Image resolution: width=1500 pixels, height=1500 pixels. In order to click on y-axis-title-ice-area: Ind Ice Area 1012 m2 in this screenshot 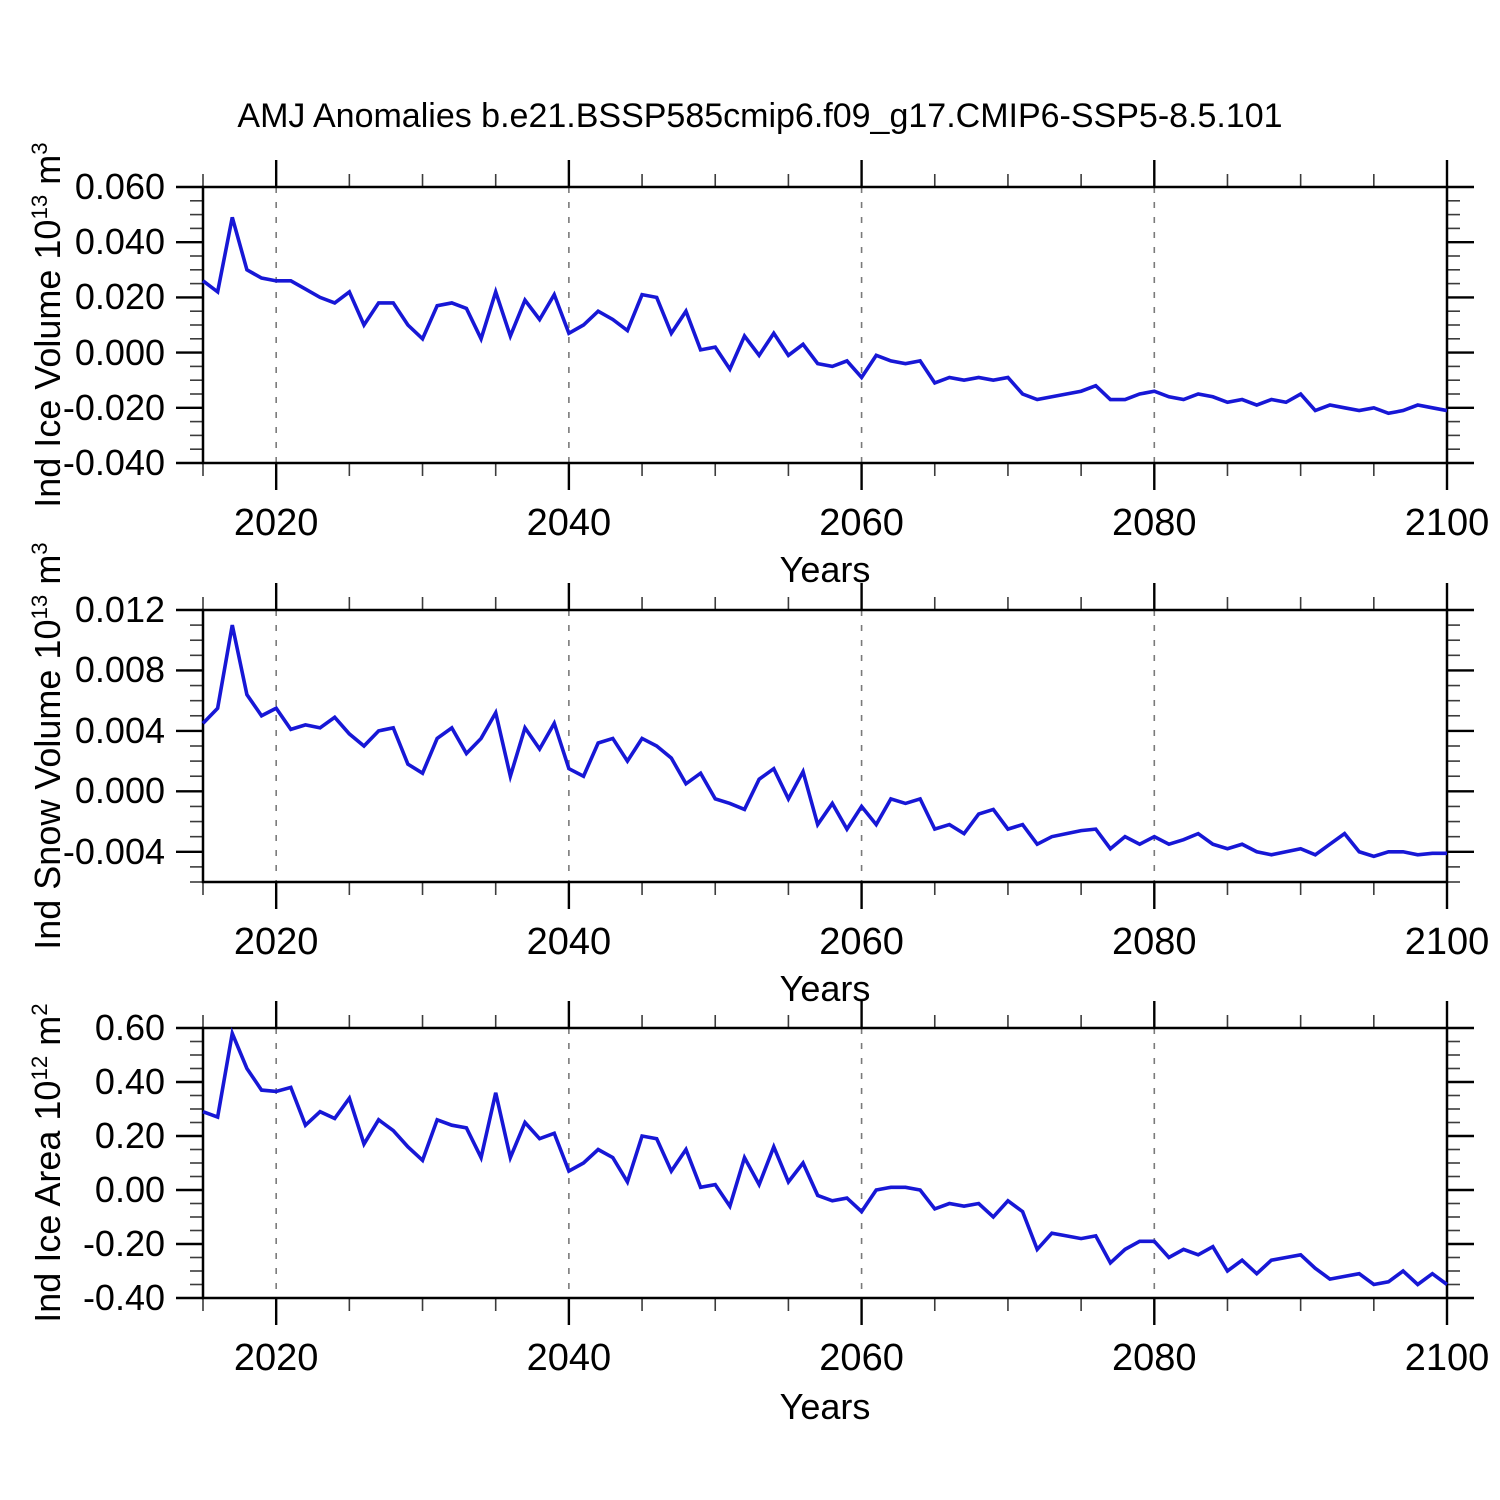, I will do `click(43, 1163)`.